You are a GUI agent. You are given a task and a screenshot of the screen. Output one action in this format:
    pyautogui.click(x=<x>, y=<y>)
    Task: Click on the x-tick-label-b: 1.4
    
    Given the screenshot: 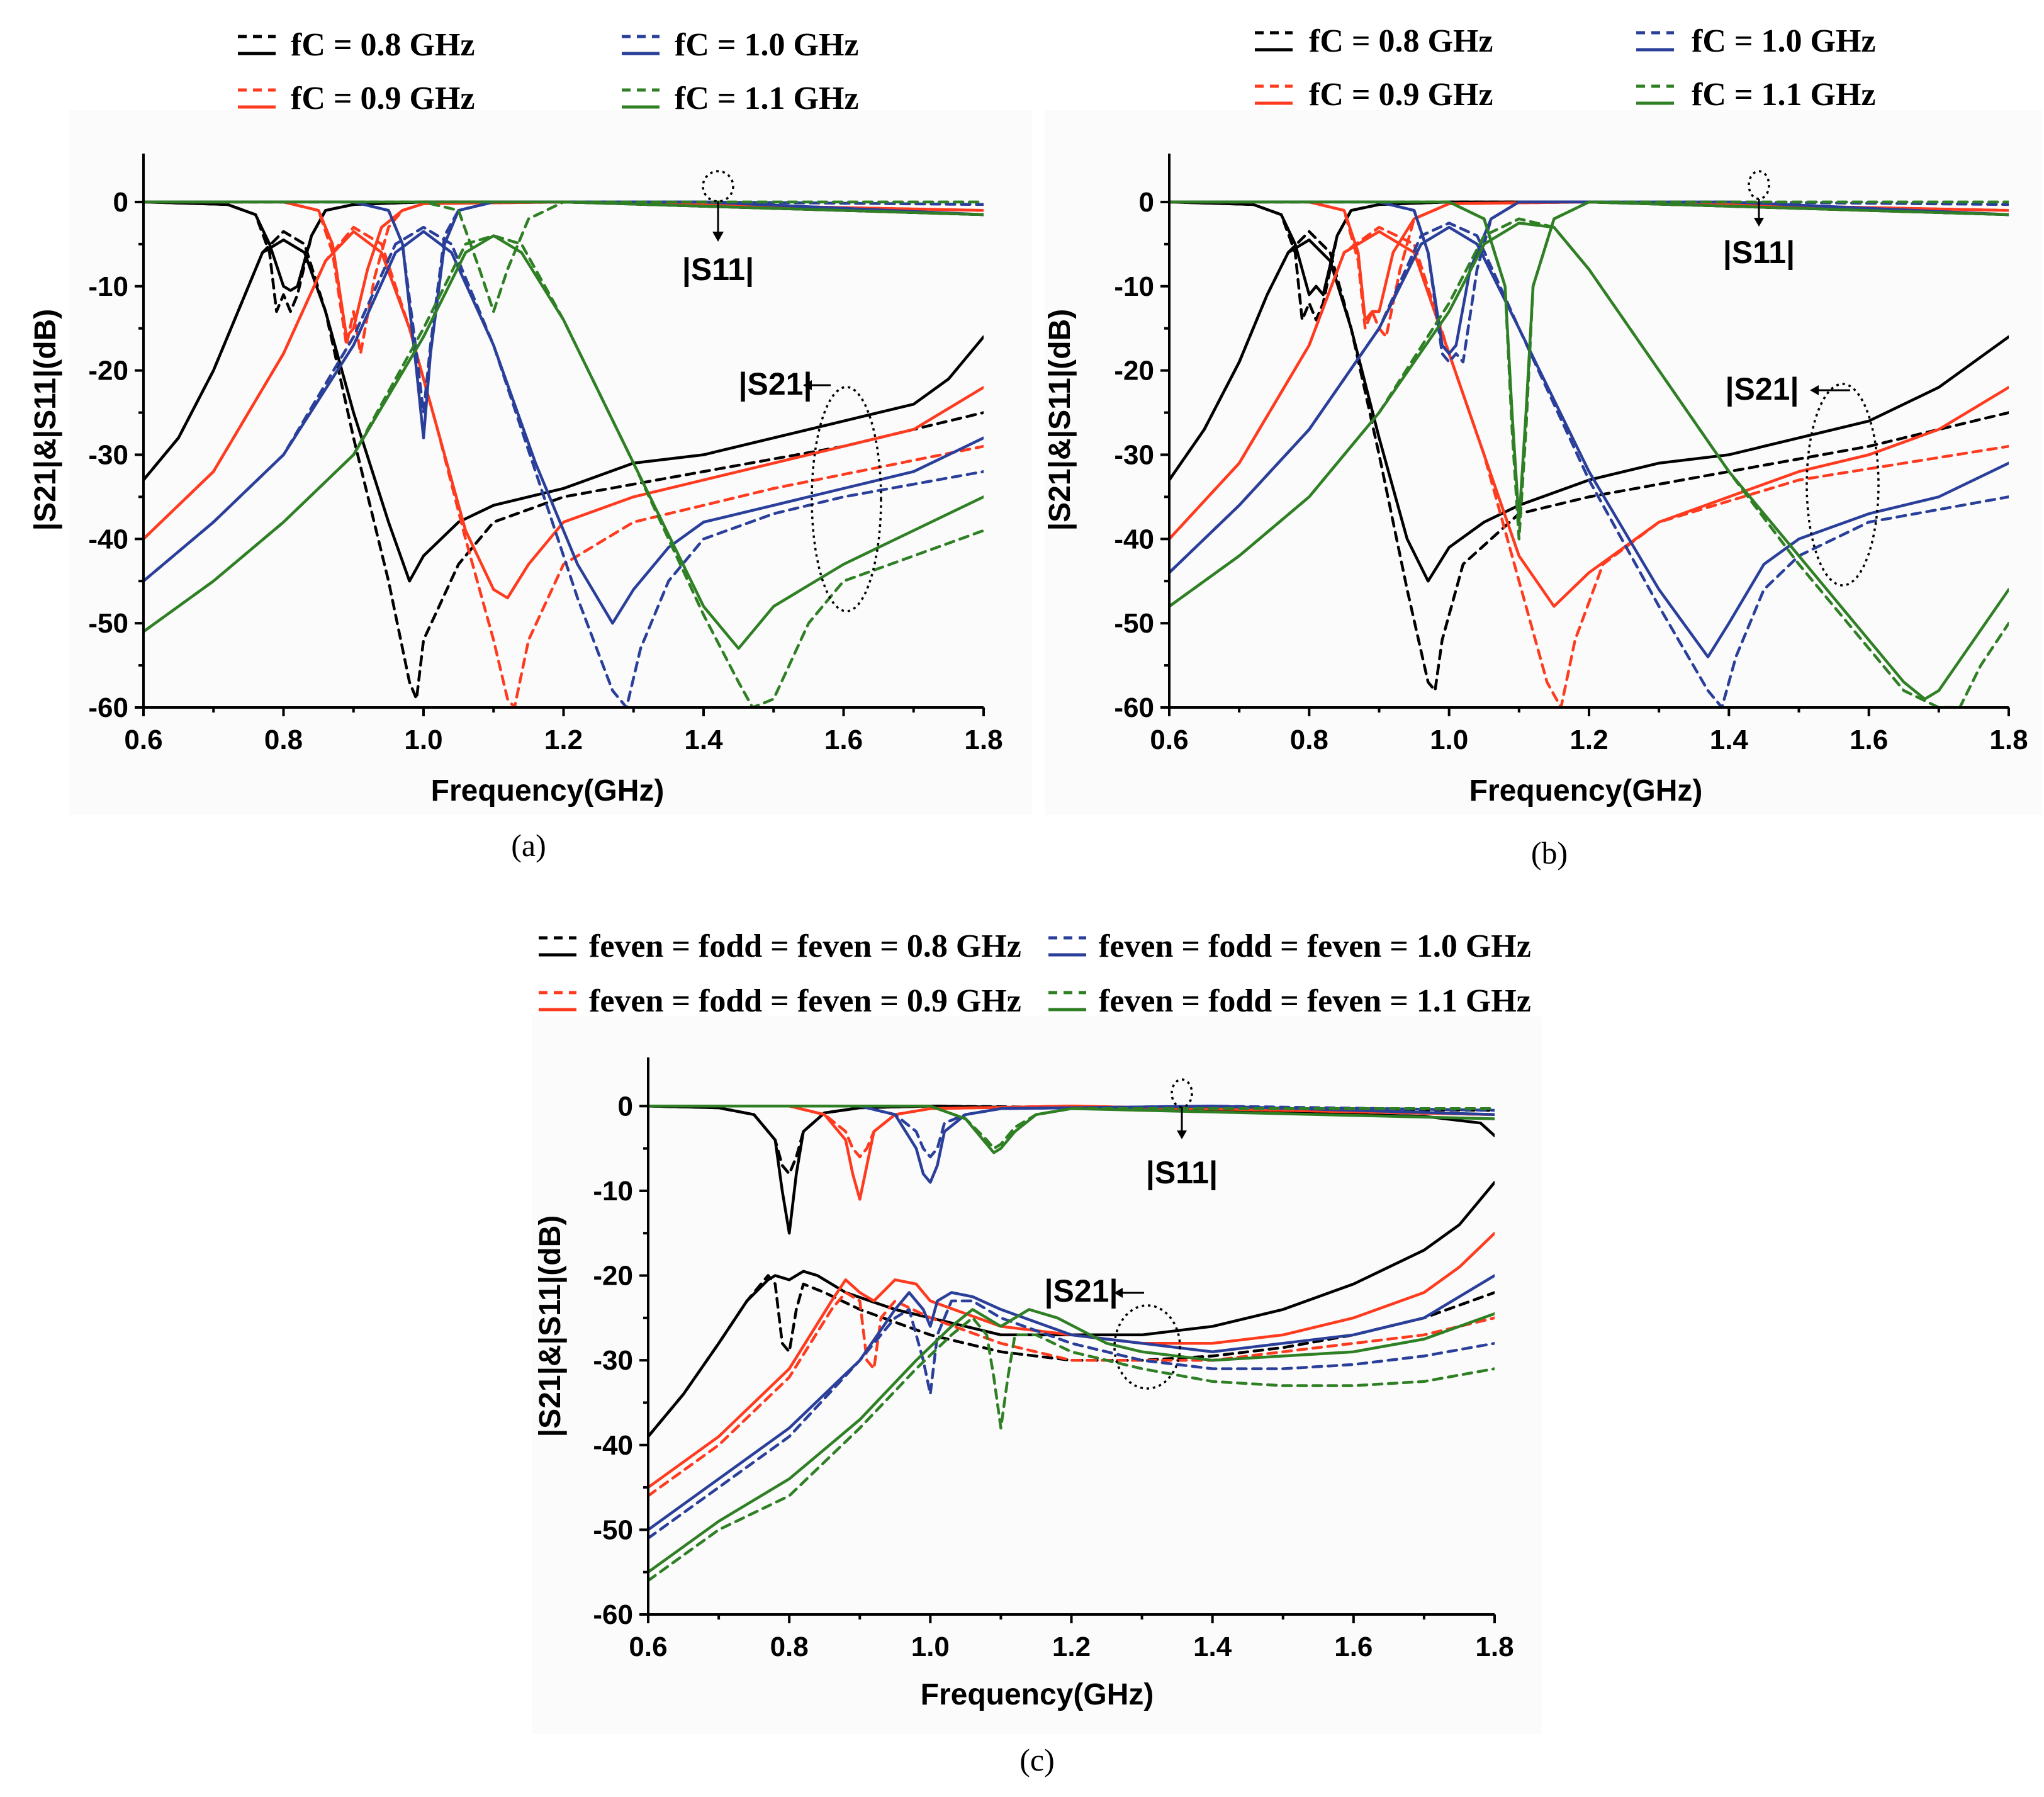 What is the action you would take?
    pyautogui.click(x=1729, y=739)
    